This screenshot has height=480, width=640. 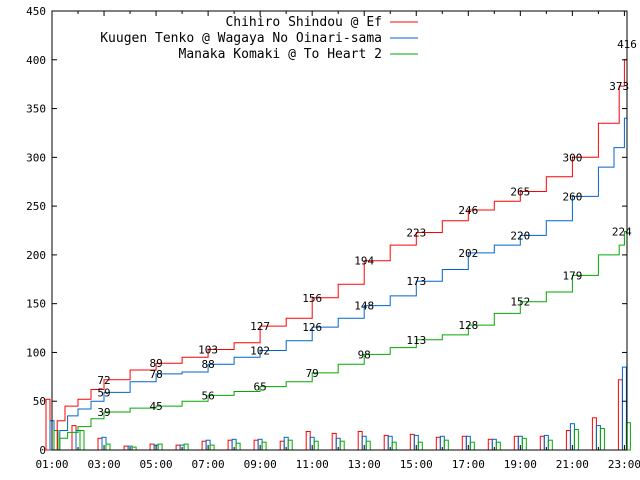 What do you see at coordinates (281, 54) in the screenshot?
I see `legend-label: Manaka Komaki @ To Heart 2` at bounding box center [281, 54].